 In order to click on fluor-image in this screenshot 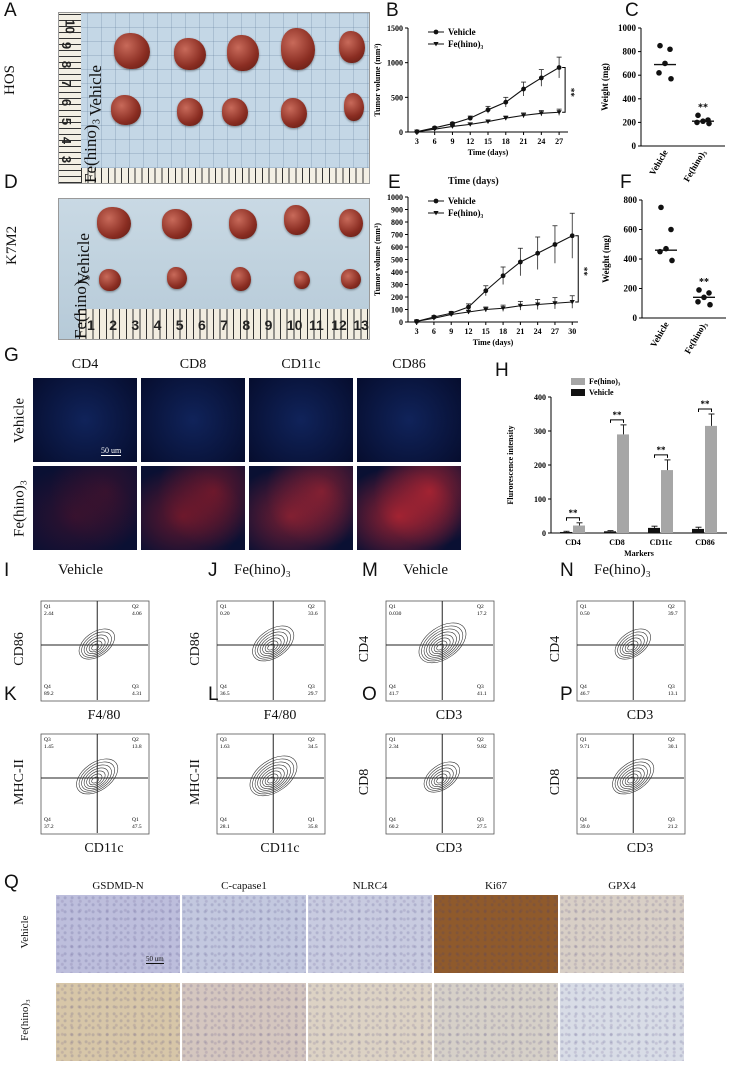, I will do `click(193, 420)`.